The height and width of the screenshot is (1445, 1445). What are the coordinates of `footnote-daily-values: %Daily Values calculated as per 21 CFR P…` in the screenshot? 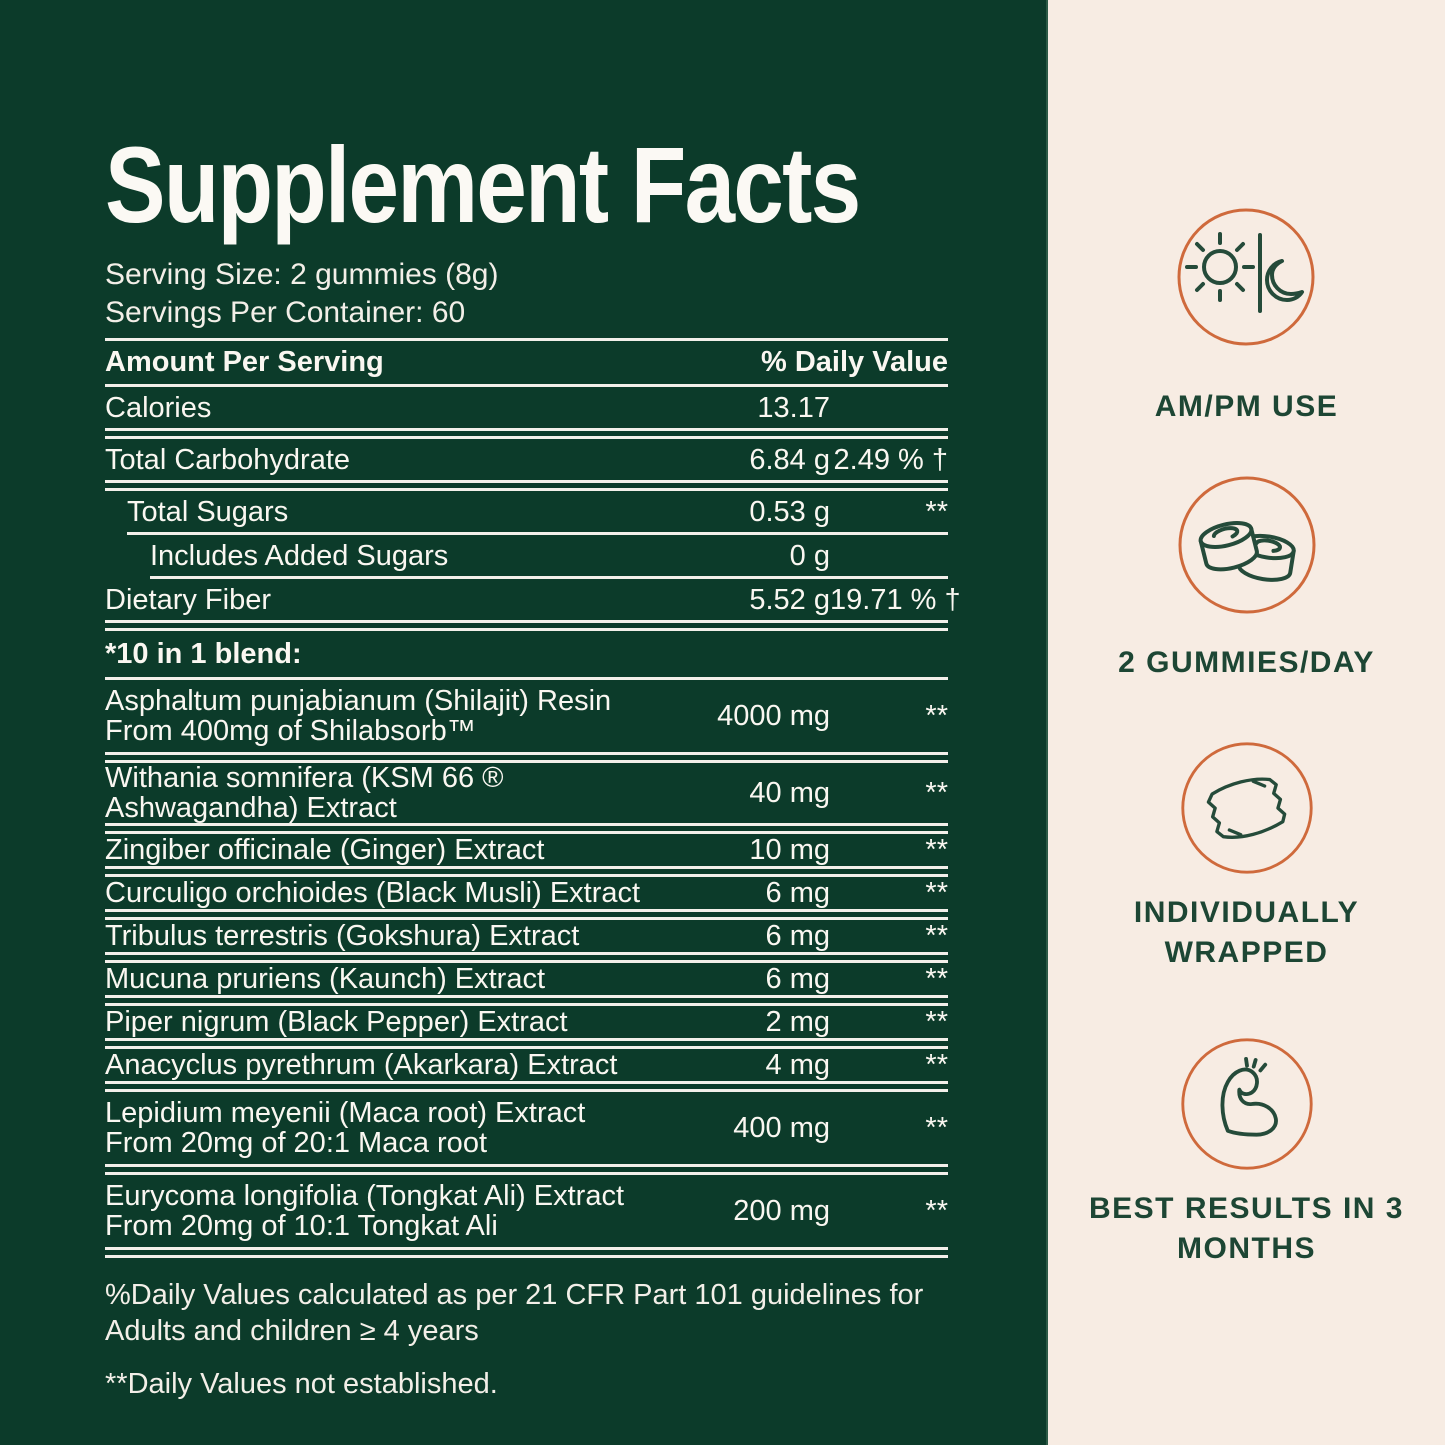 It's located at (514, 1313).